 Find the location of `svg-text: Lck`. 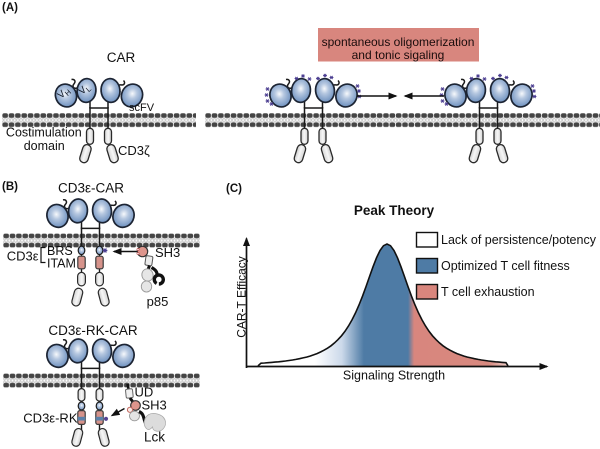

svg-text: Lck is located at coordinates (154, 437).